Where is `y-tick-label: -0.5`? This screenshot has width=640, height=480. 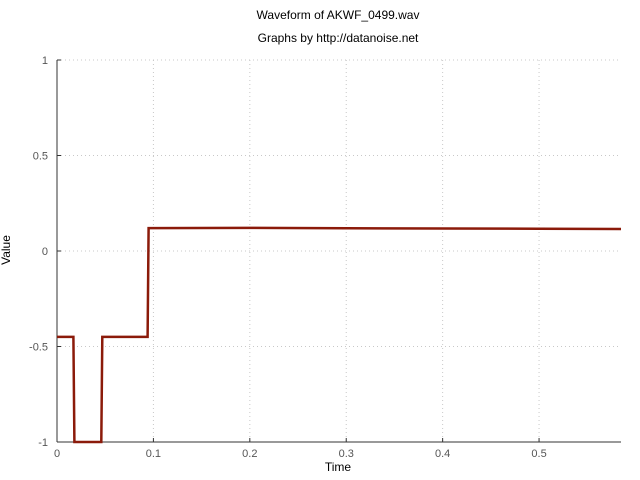 y-tick-label: -0.5 is located at coordinates (38, 348).